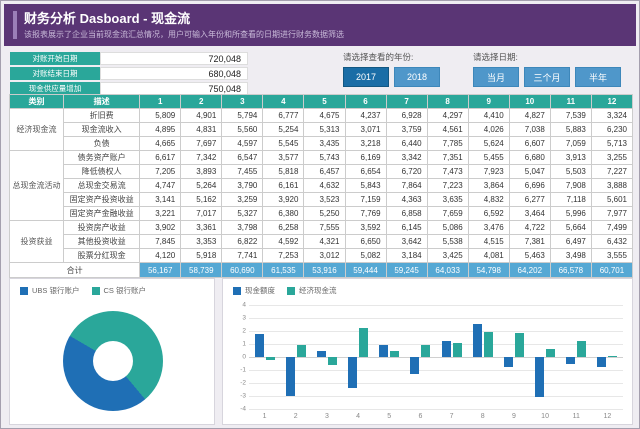  What do you see at coordinates (332, 361) in the screenshot?
I see `bar-经济现金流-month-3` at bounding box center [332, 361].